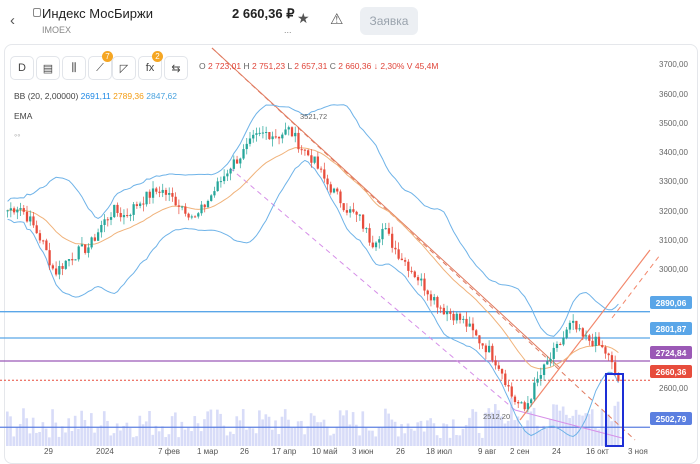  I want to click on alert-bell-icon: ⚠, so click(337, 19).